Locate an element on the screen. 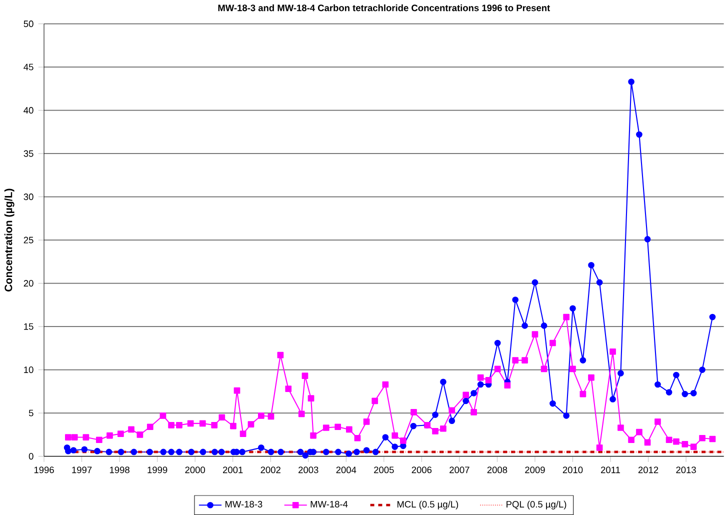  x-tick-label: 2009 is located at coordinates (535, 470).